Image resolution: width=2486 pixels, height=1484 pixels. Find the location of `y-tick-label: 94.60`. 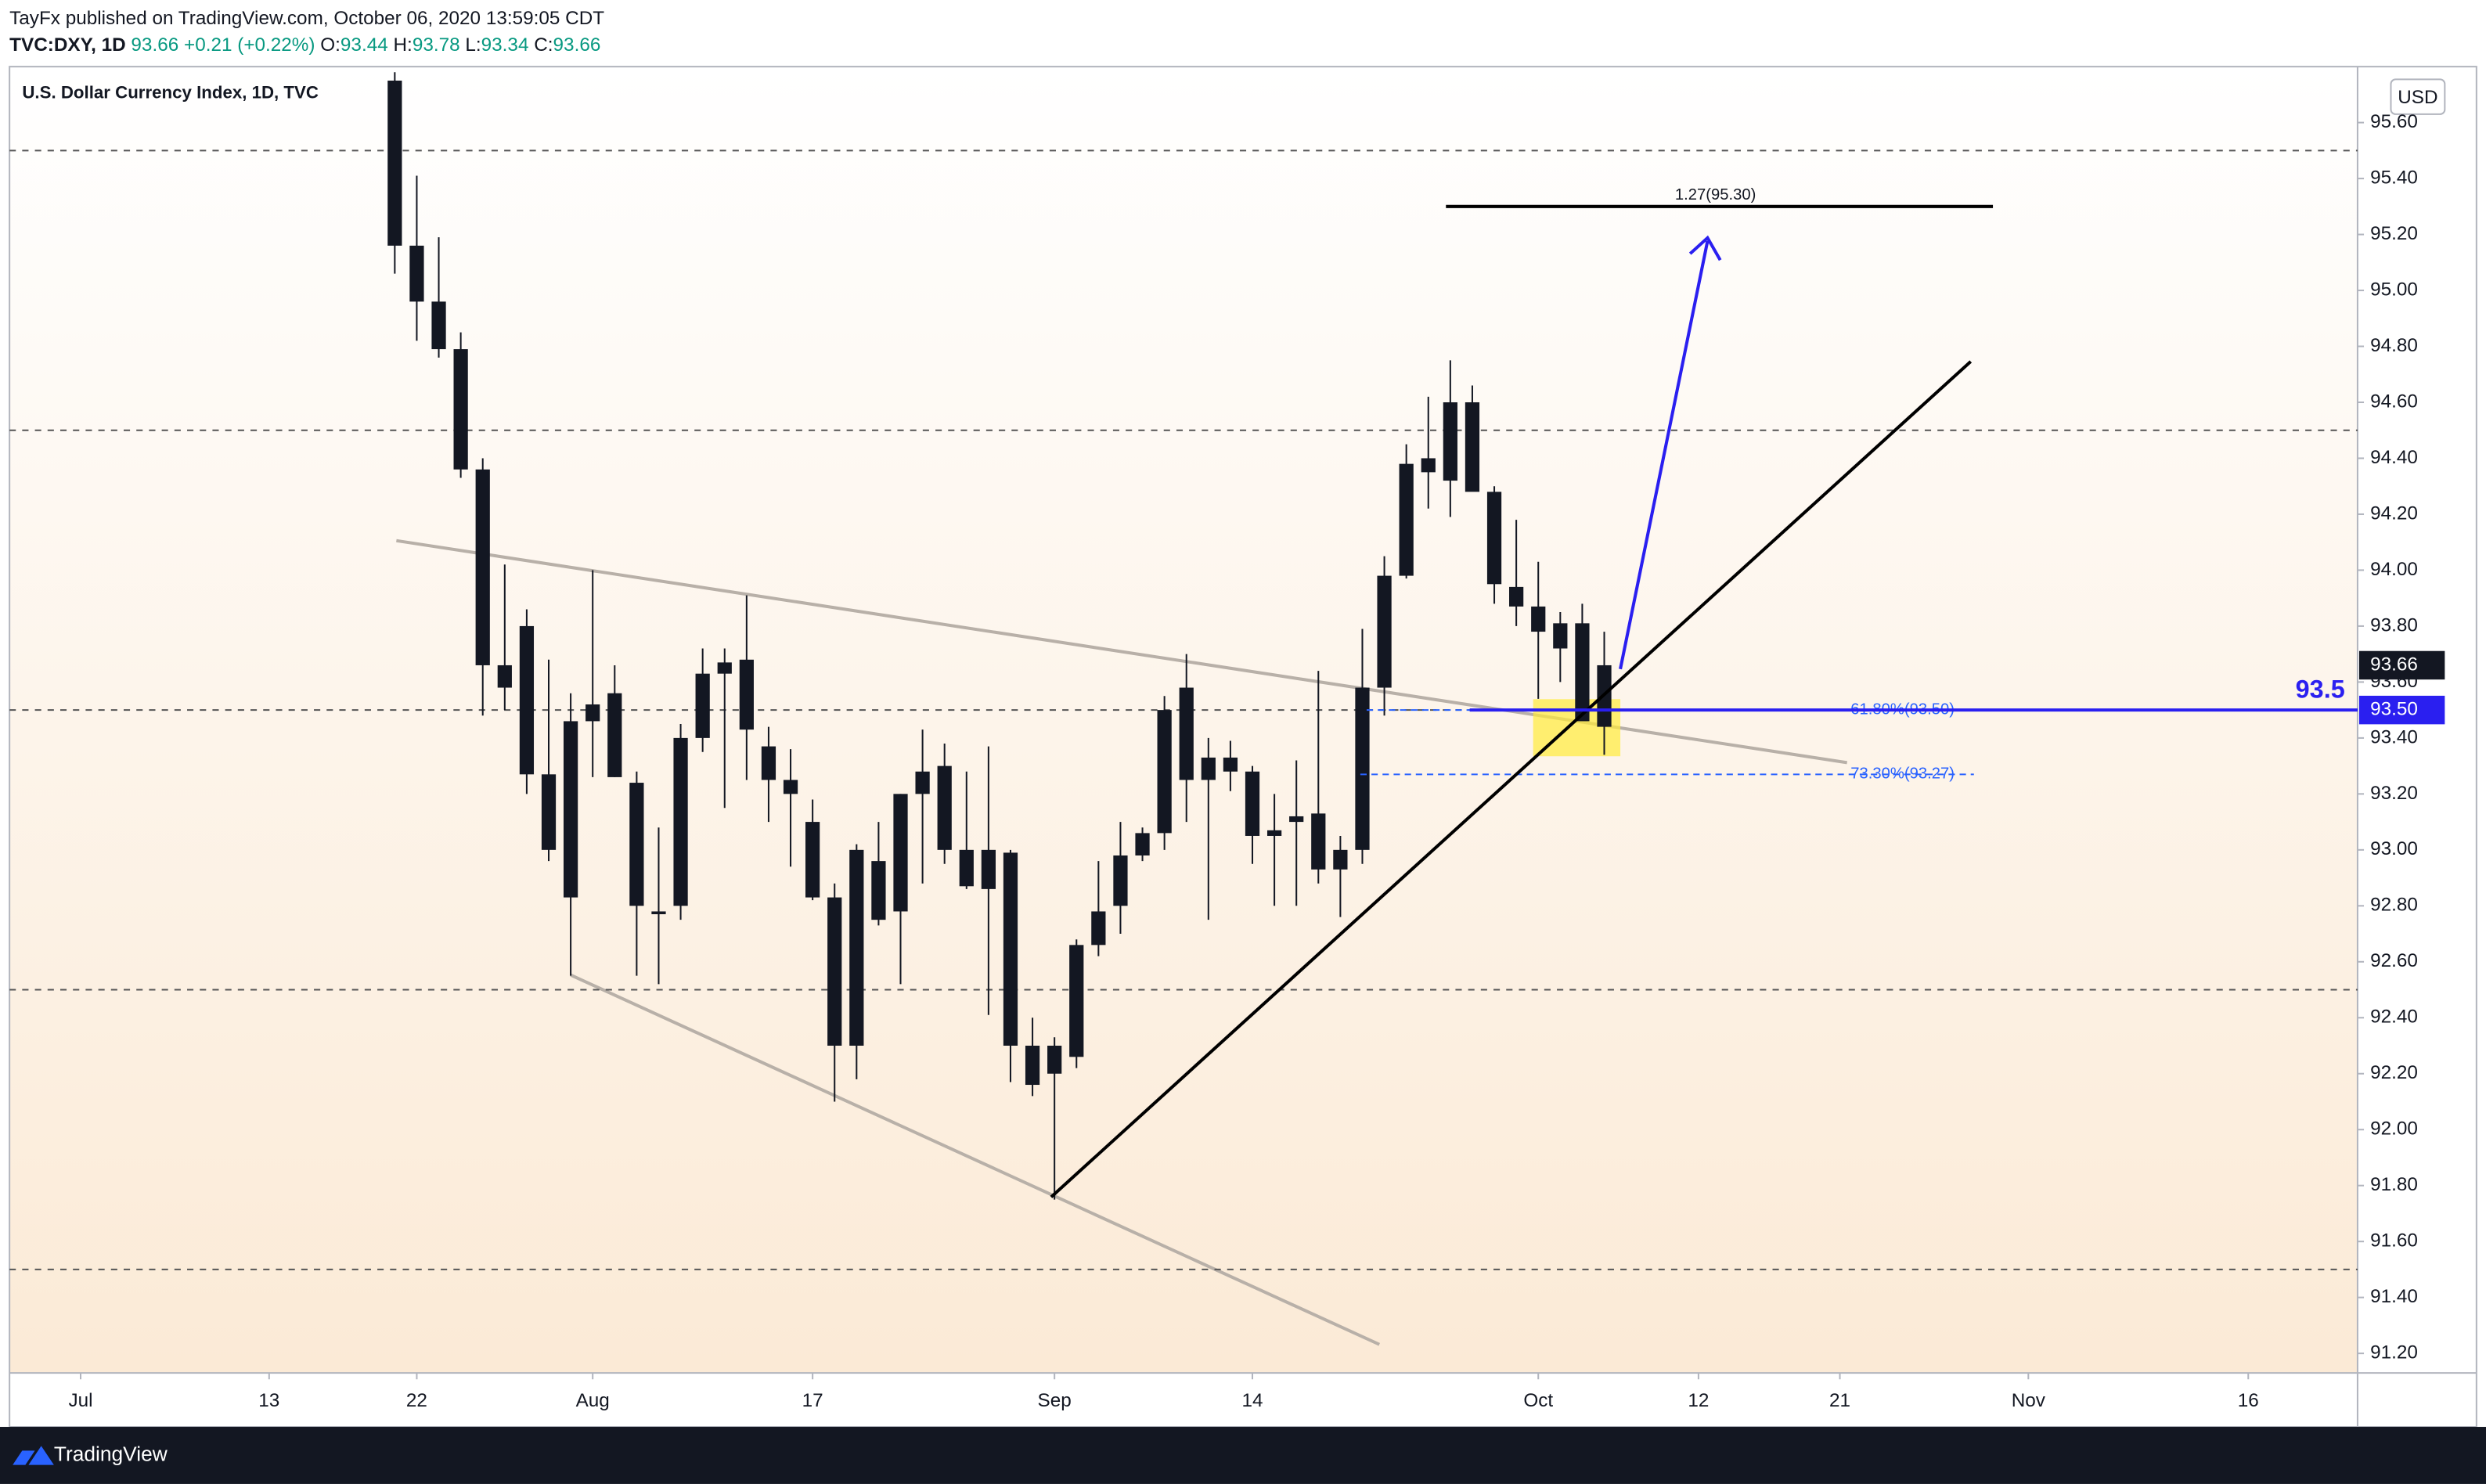

y-tick-label: 94.60 is located at coordinates (2394, 401).